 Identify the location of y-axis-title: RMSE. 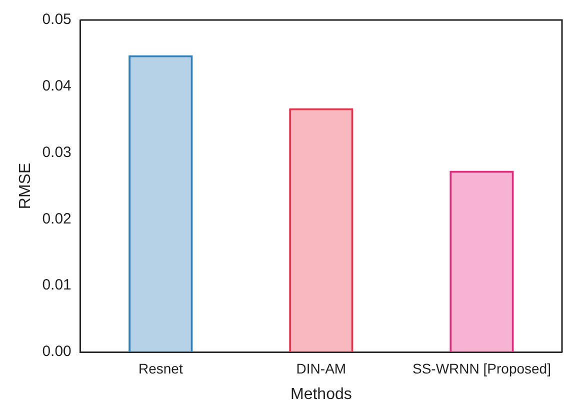
(25, 186).